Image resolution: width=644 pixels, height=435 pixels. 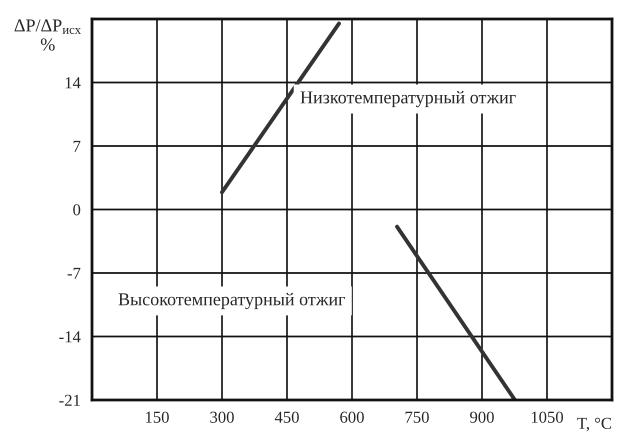 What do you see at coordinates (222, 417) in the screenshot?
I see `x-tick-label: 300` at bounding box center [222, 417].